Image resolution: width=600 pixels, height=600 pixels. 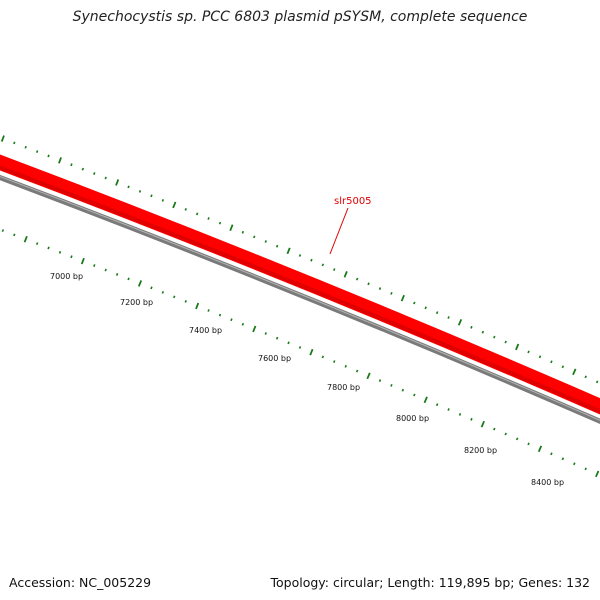 What do you see at coordinates (136, 302) in the screenshot?
I see `position-label: 7200 bp` at bounding box center [136, 302].